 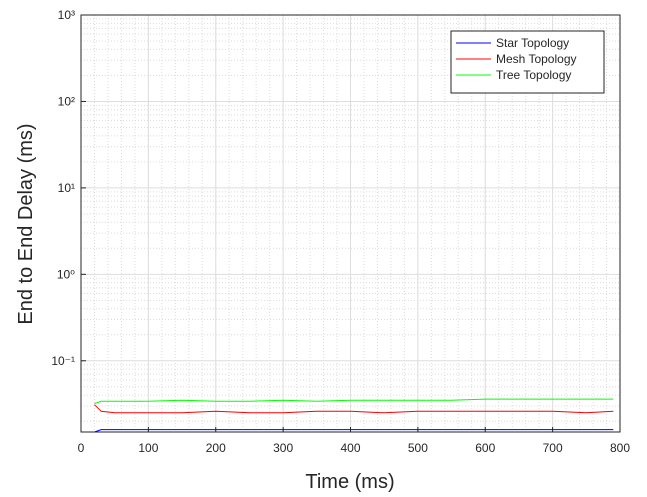 I want to click on legend-label: Mesh Topology, so click(x=536, y=59).